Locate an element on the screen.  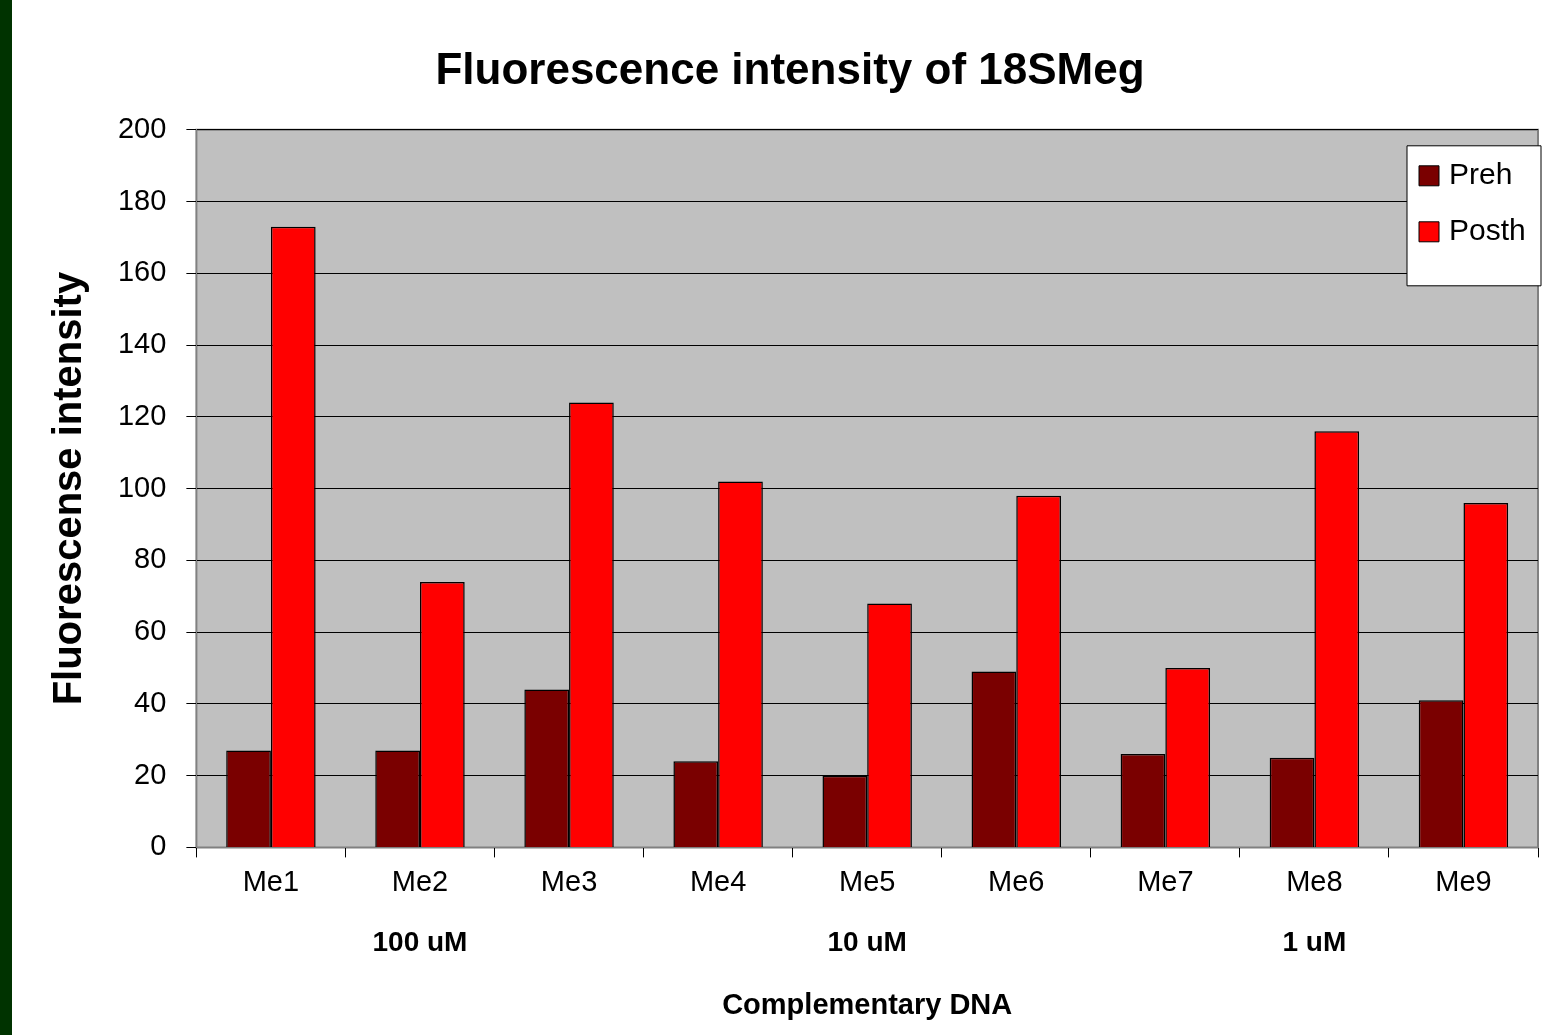
y-tick-label: 160 is located at coordinates (142, 271).